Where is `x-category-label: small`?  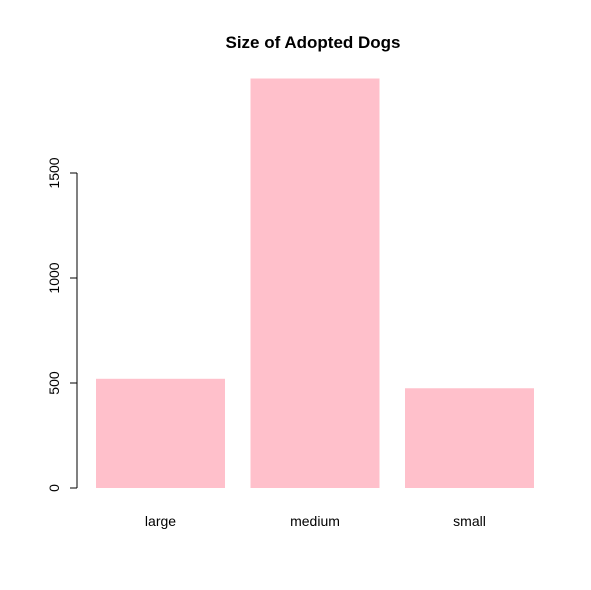
x-category-label: small is located at coordinates (469, 521).